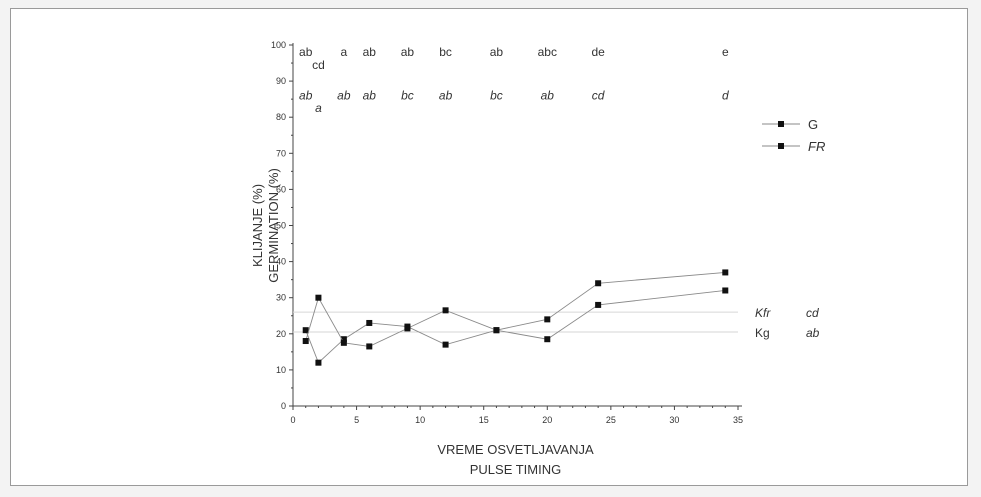 The width and height of the screenshot is (981, 497). I want to click on significance-letter: d, so click(725, 96).